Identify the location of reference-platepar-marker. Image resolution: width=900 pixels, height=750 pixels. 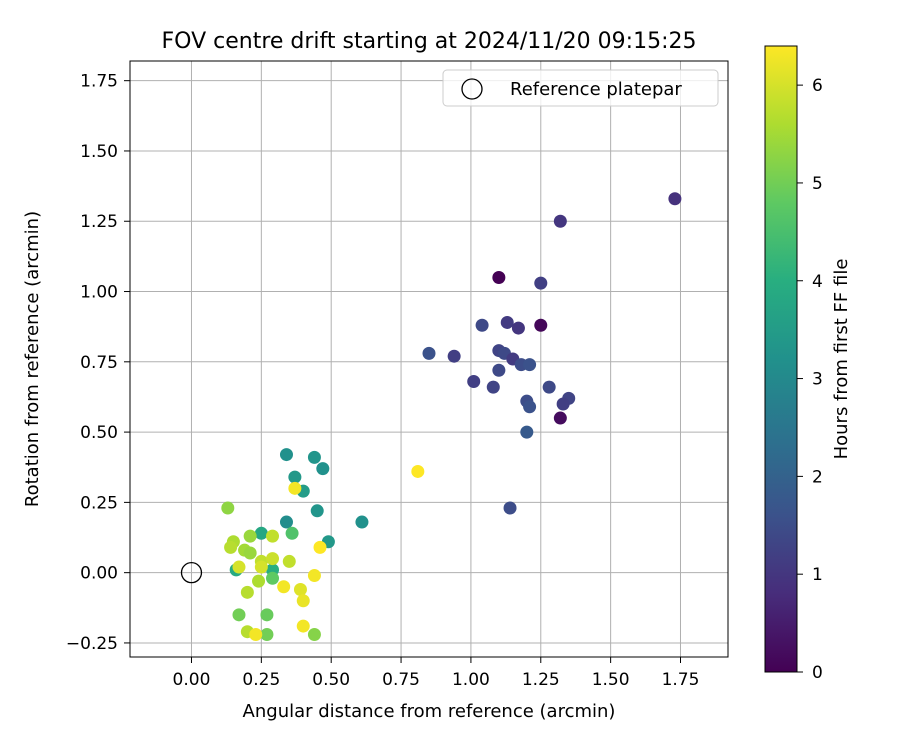
(191, 573).